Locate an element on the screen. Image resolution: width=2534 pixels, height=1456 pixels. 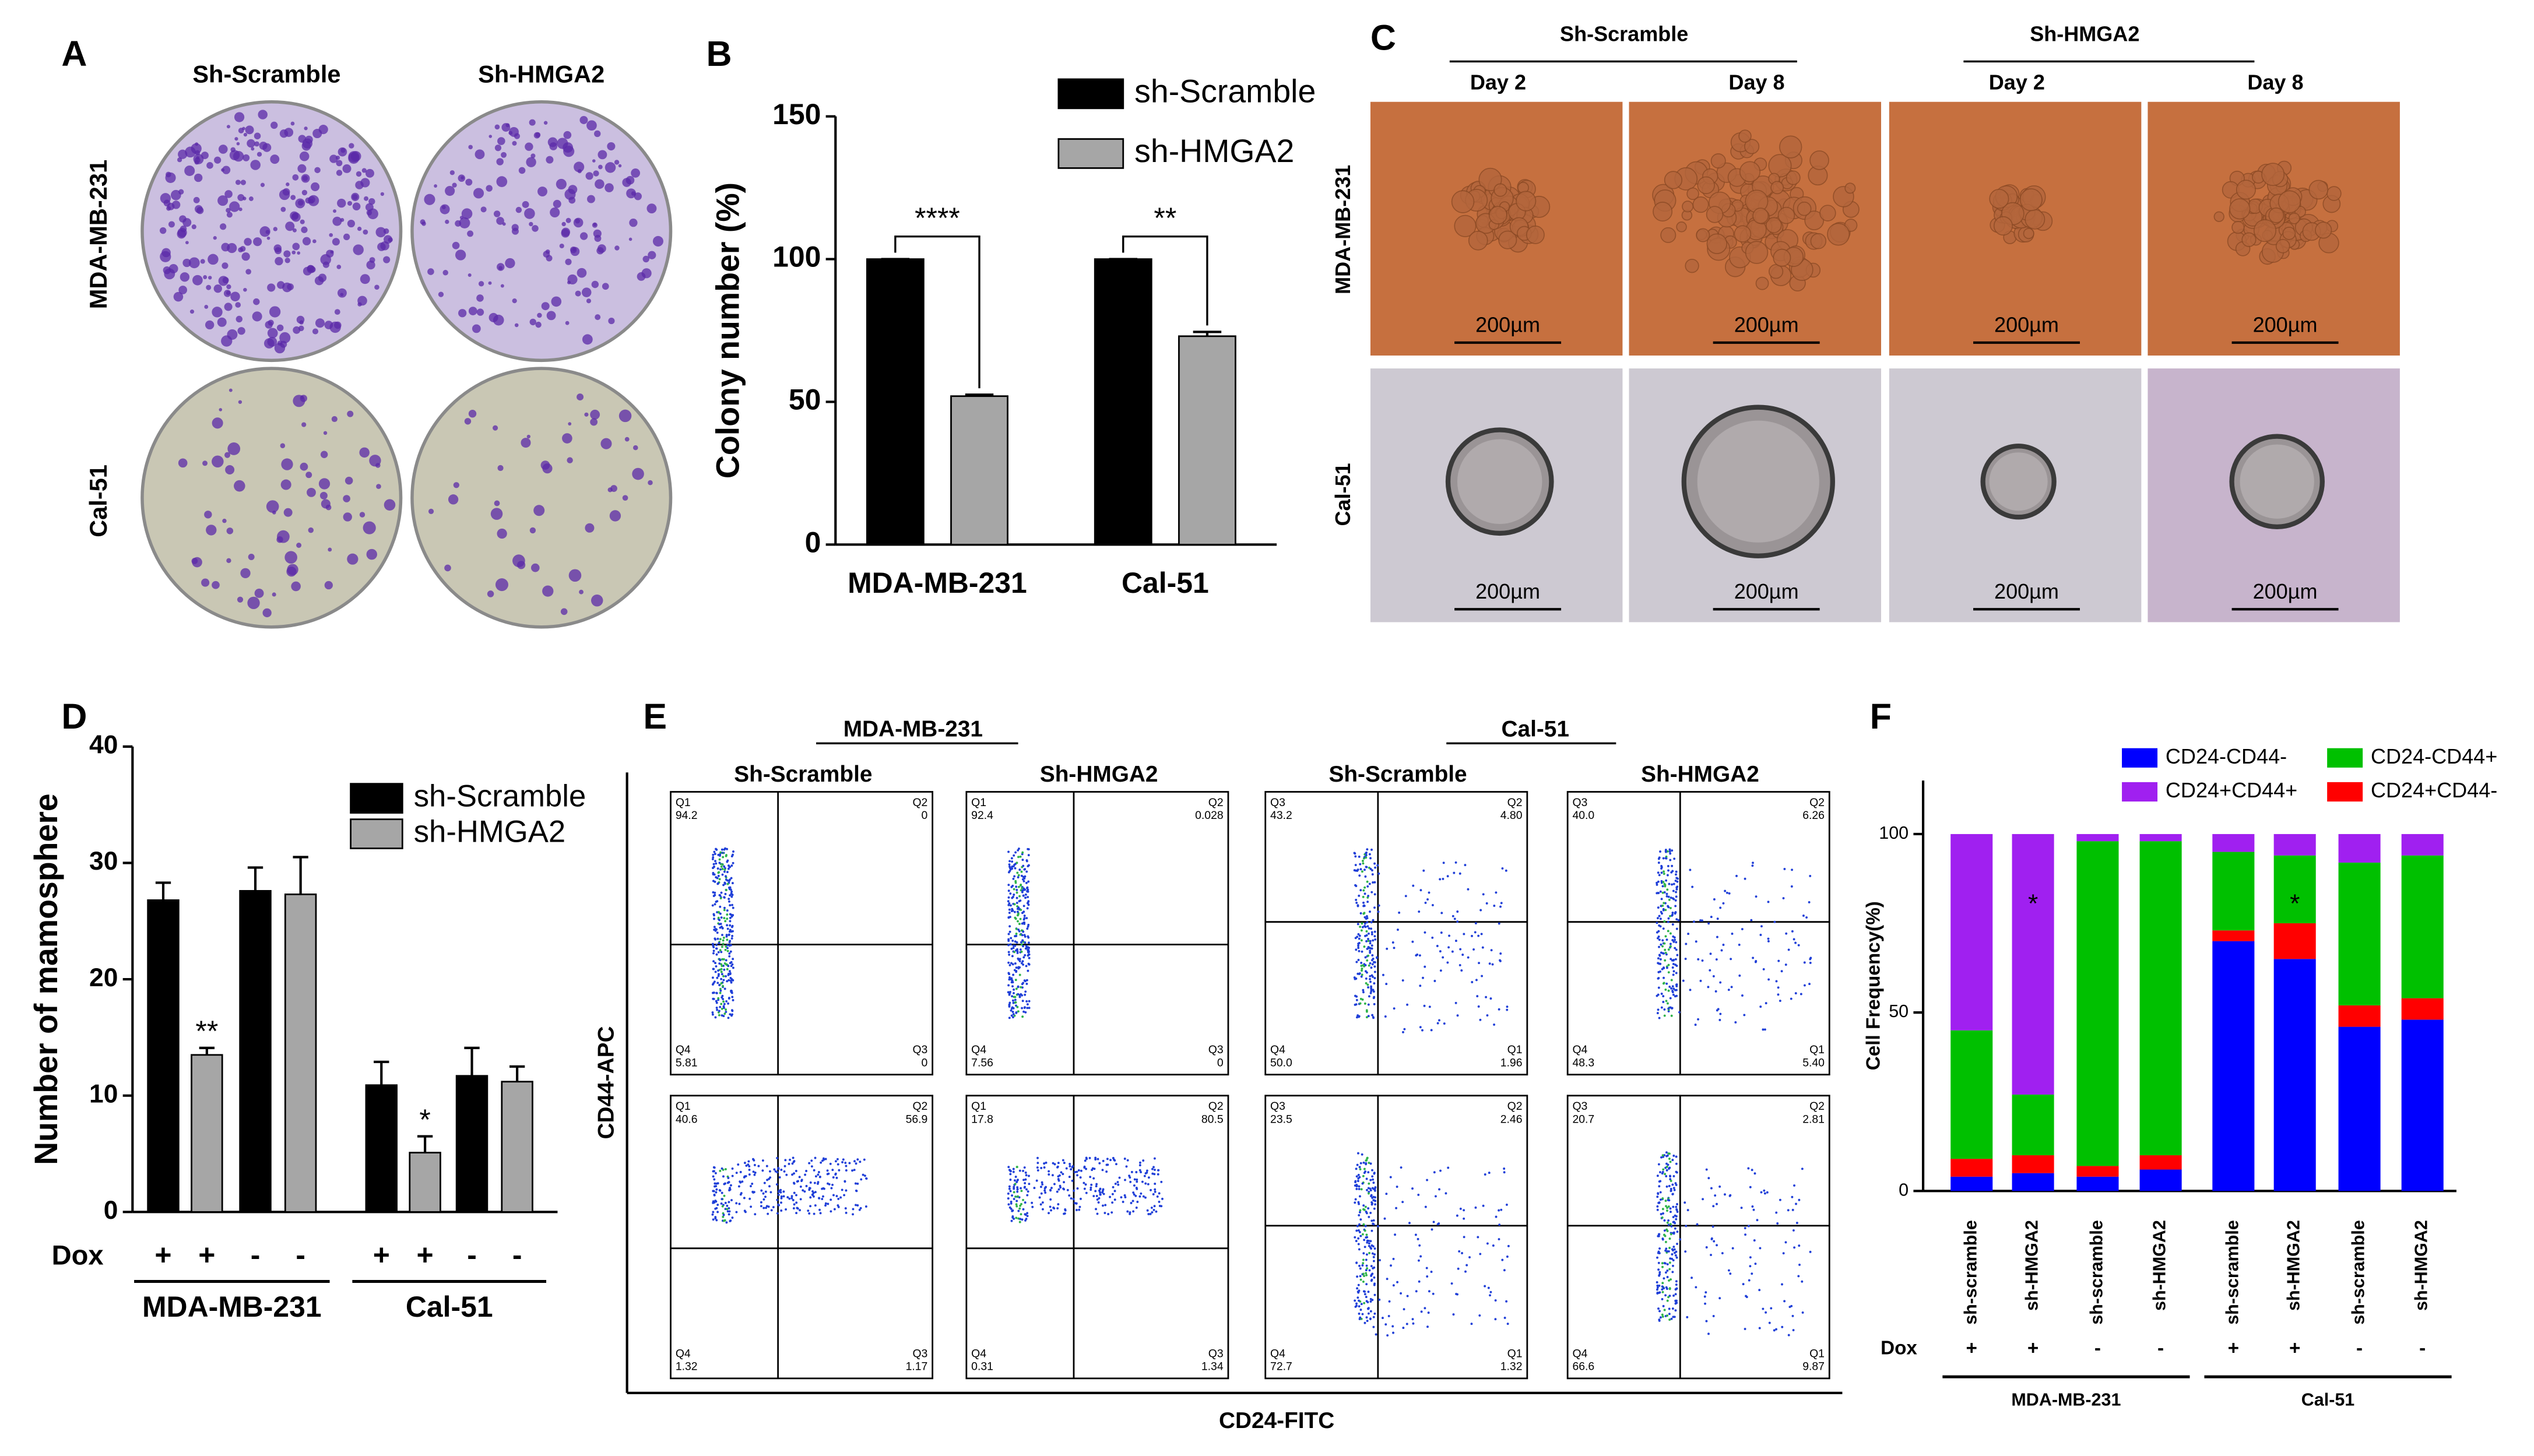
quadrant-value: 6.26 is located at coordinates (1814, 815).